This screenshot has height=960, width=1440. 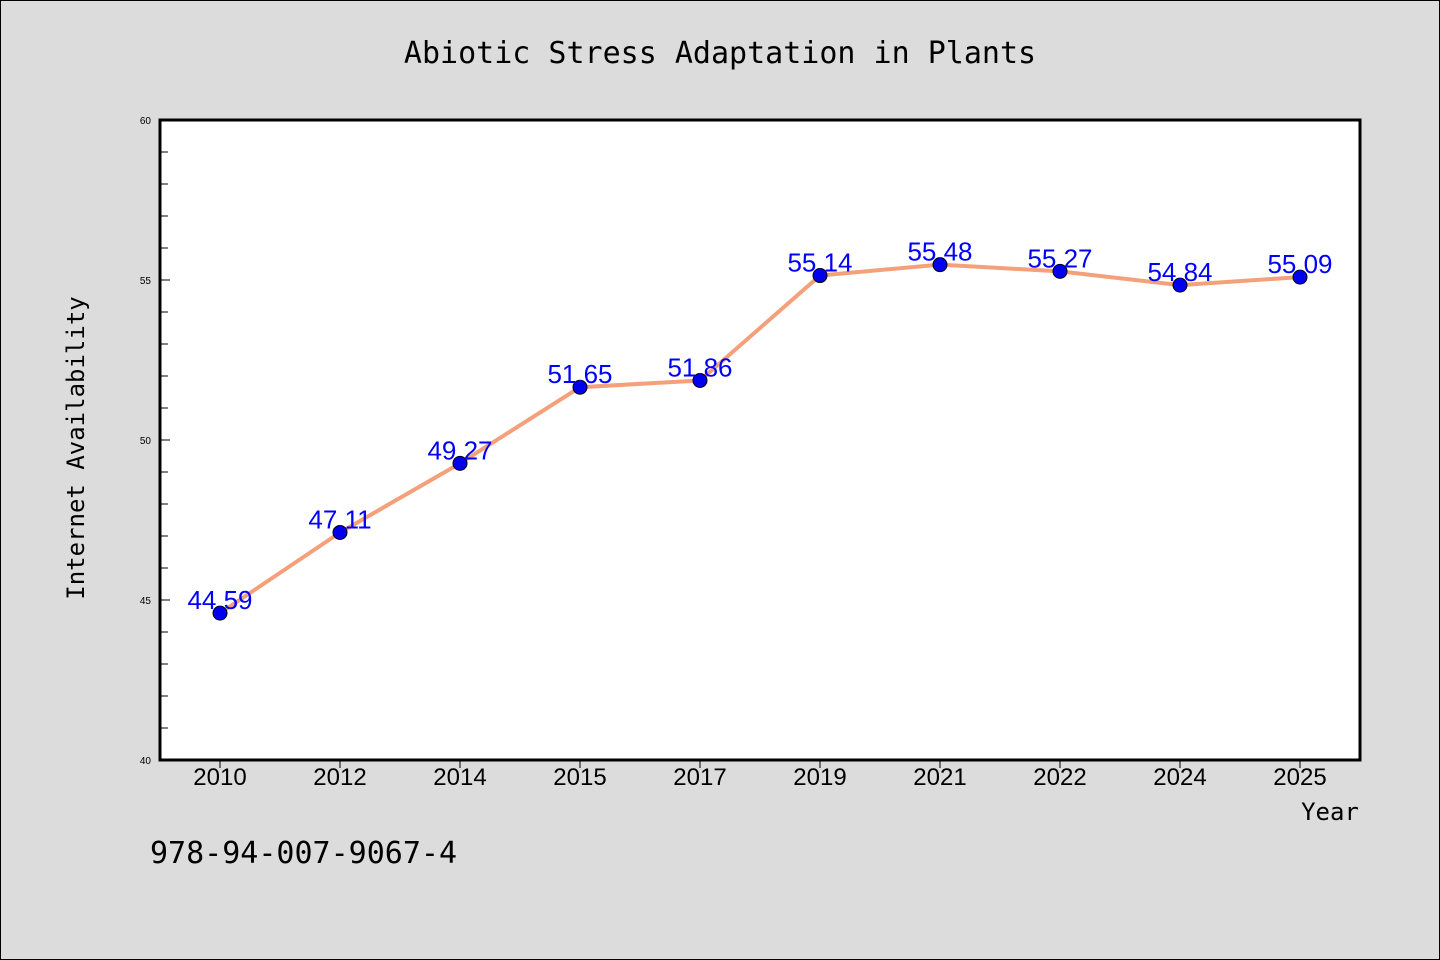 What do you see at coordinates (1179, 777) in the screenshot?
I see `x-tick-label: 2024` at bounding box center [1179, 777].